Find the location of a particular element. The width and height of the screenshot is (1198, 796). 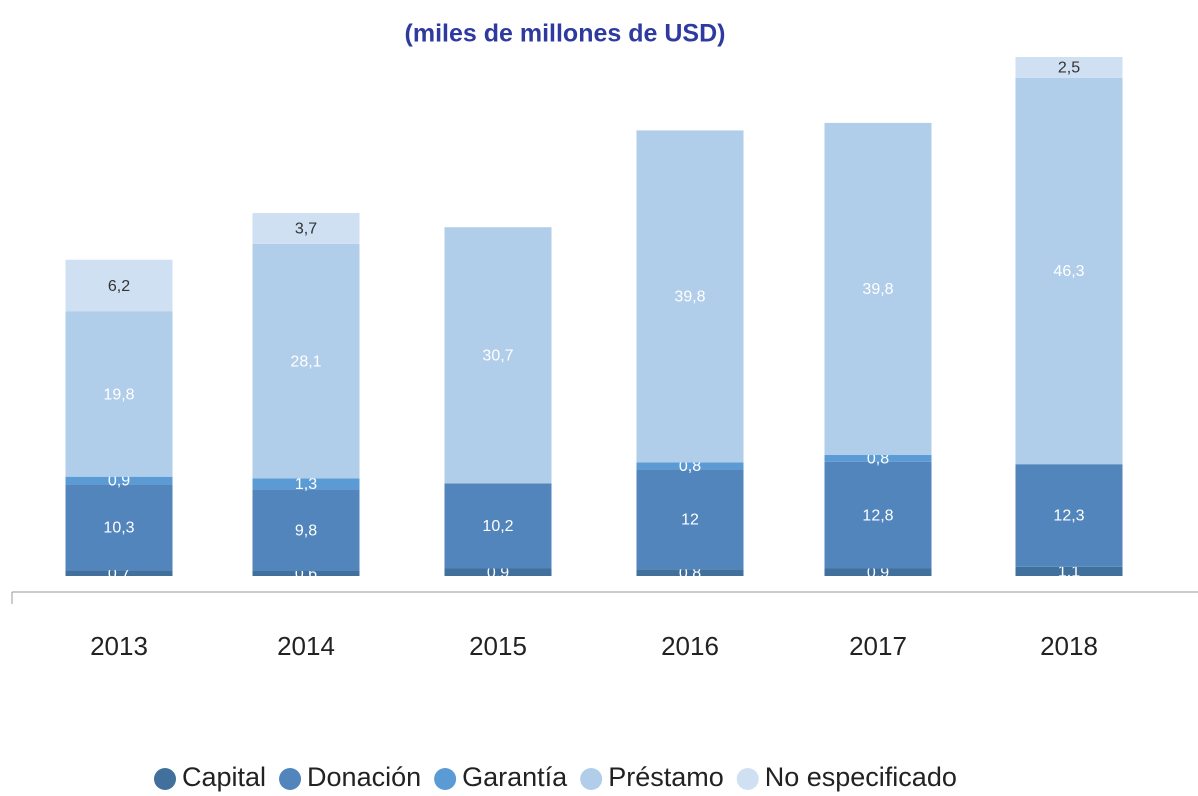

data-label: 2,5 is located at coordinates (1069, 68).